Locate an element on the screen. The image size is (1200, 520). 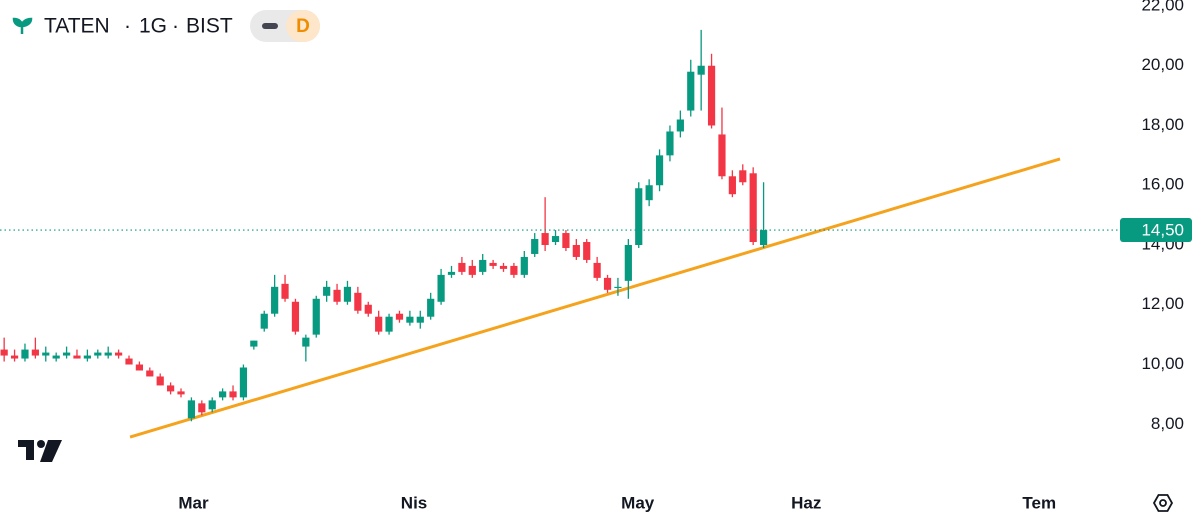
price-label: 14,50 is located at coordinates (1162, 230).